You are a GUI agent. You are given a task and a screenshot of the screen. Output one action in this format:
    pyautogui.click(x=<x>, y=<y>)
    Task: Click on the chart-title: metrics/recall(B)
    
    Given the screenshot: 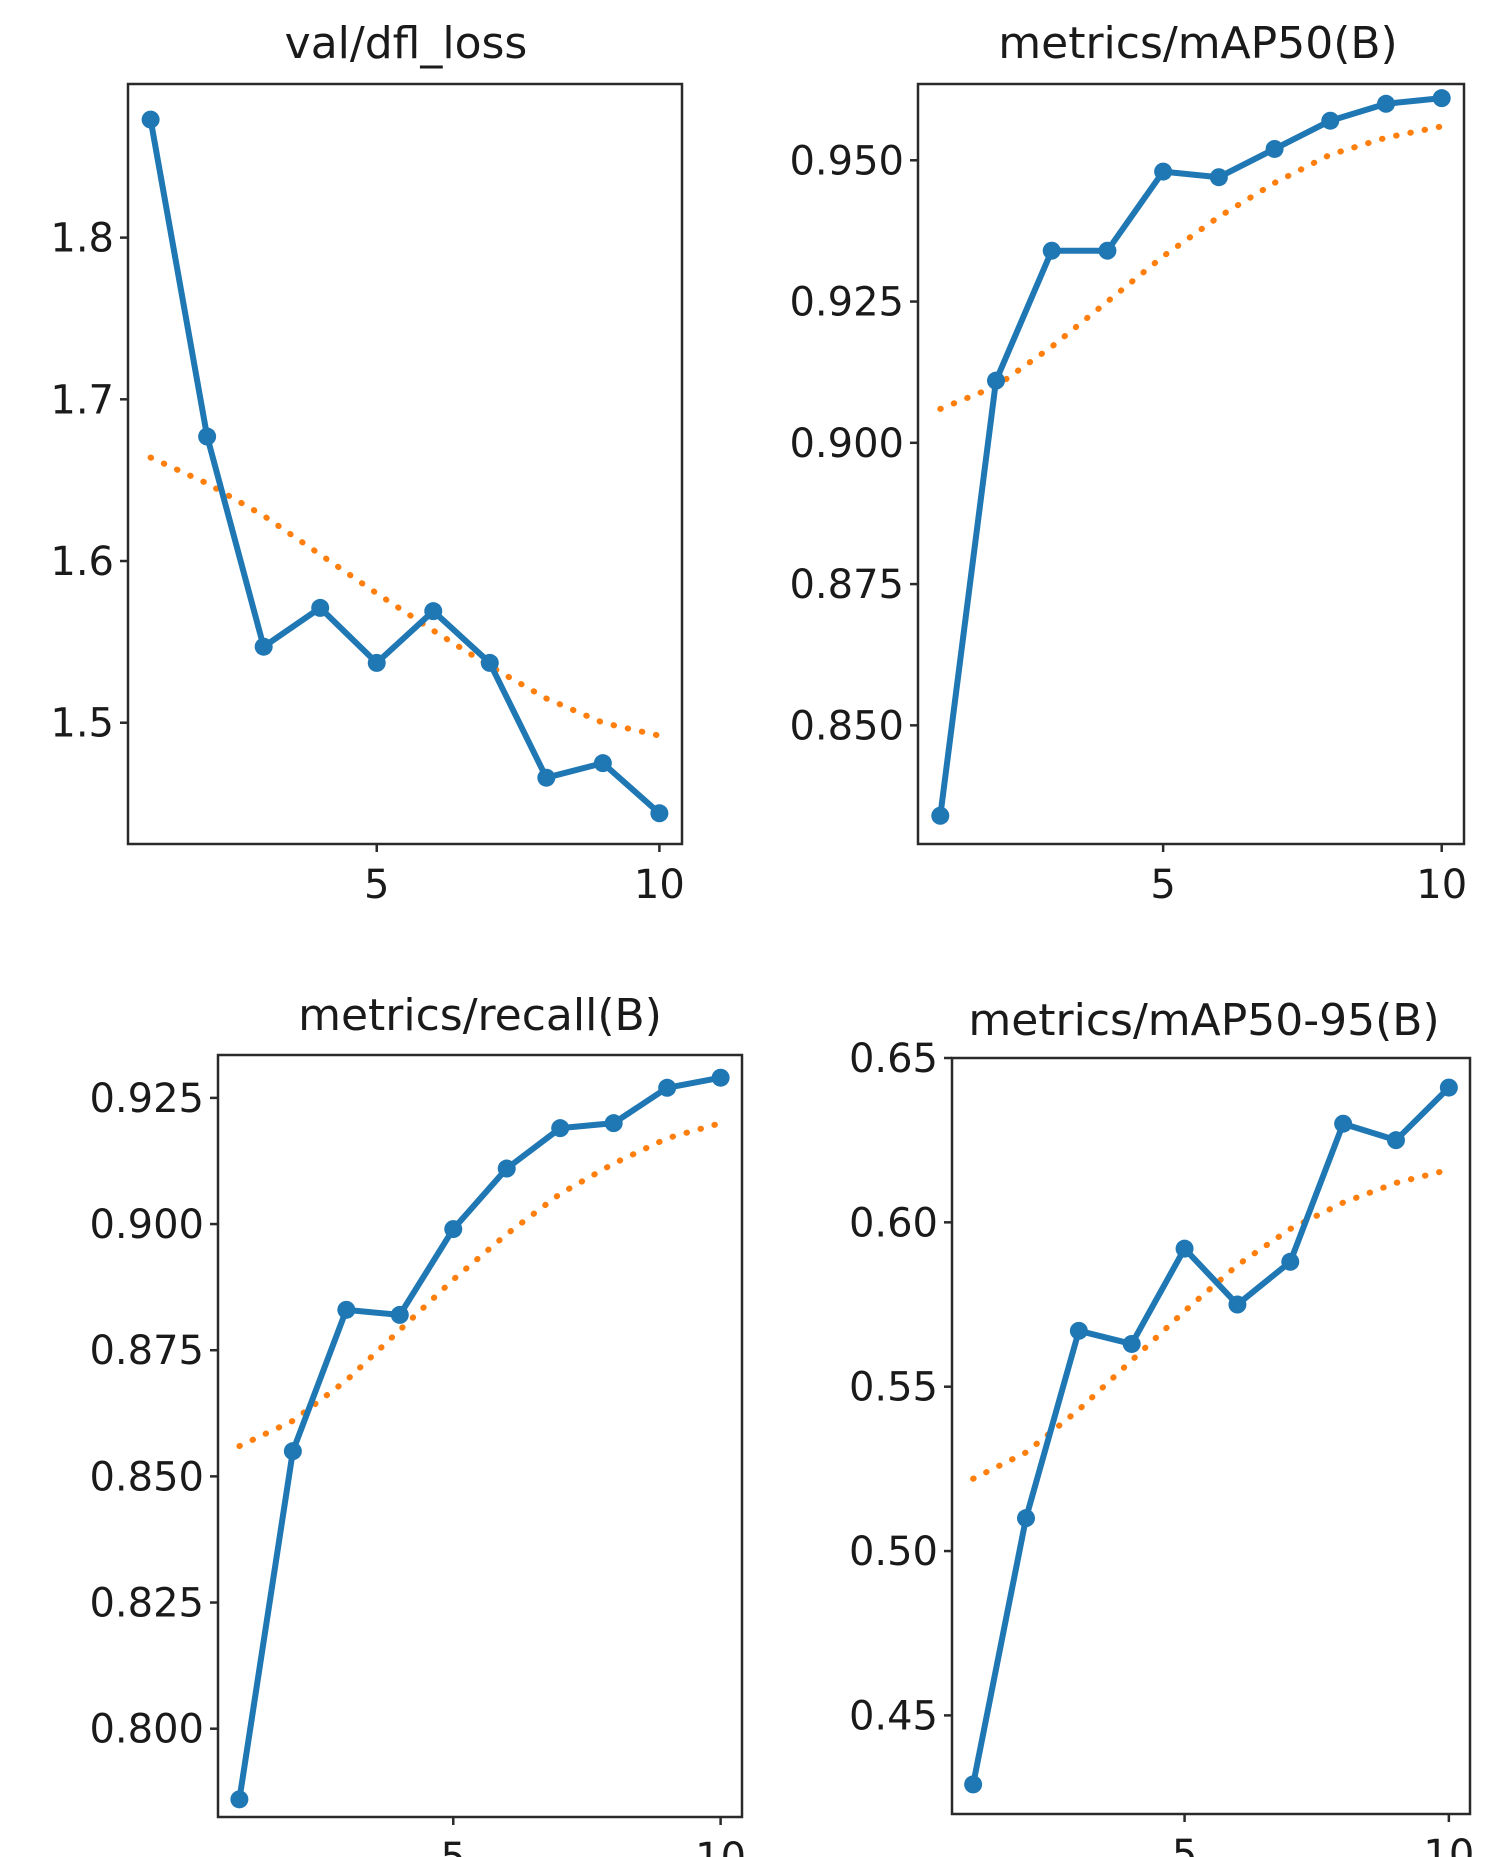 What is the action you would take?
    pyautogui.click(x=480, y=1015)
    